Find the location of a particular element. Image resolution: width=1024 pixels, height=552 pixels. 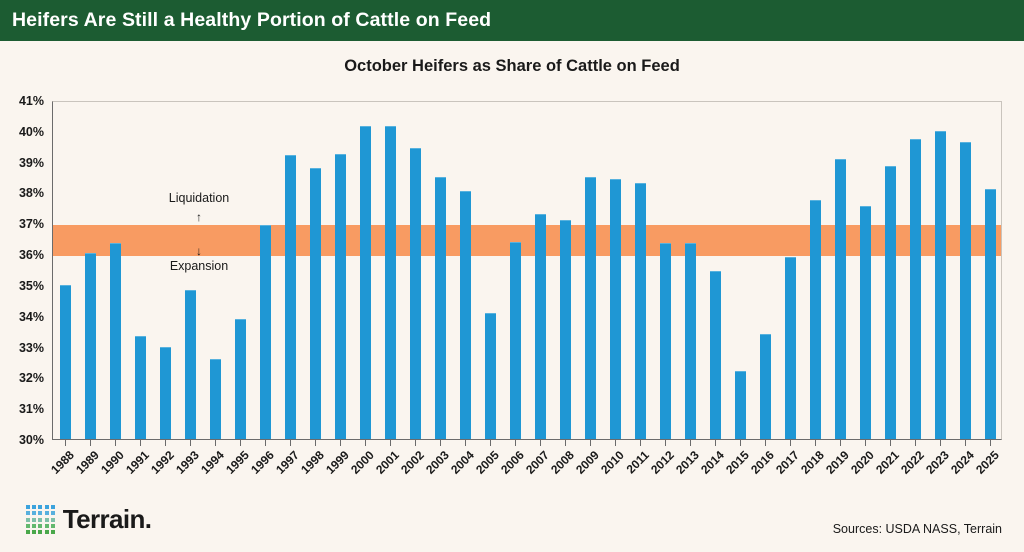

y-axis-tick-label: 38% is located at coordinates (31, 193).